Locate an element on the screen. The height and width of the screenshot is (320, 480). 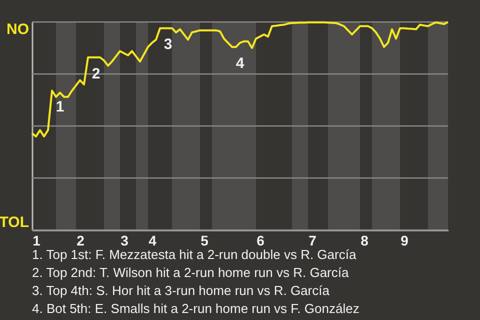
text: 4. Bot 5th: E. Smalls hit a 2-run home run vs F. González is located at coordinates (196, 309).